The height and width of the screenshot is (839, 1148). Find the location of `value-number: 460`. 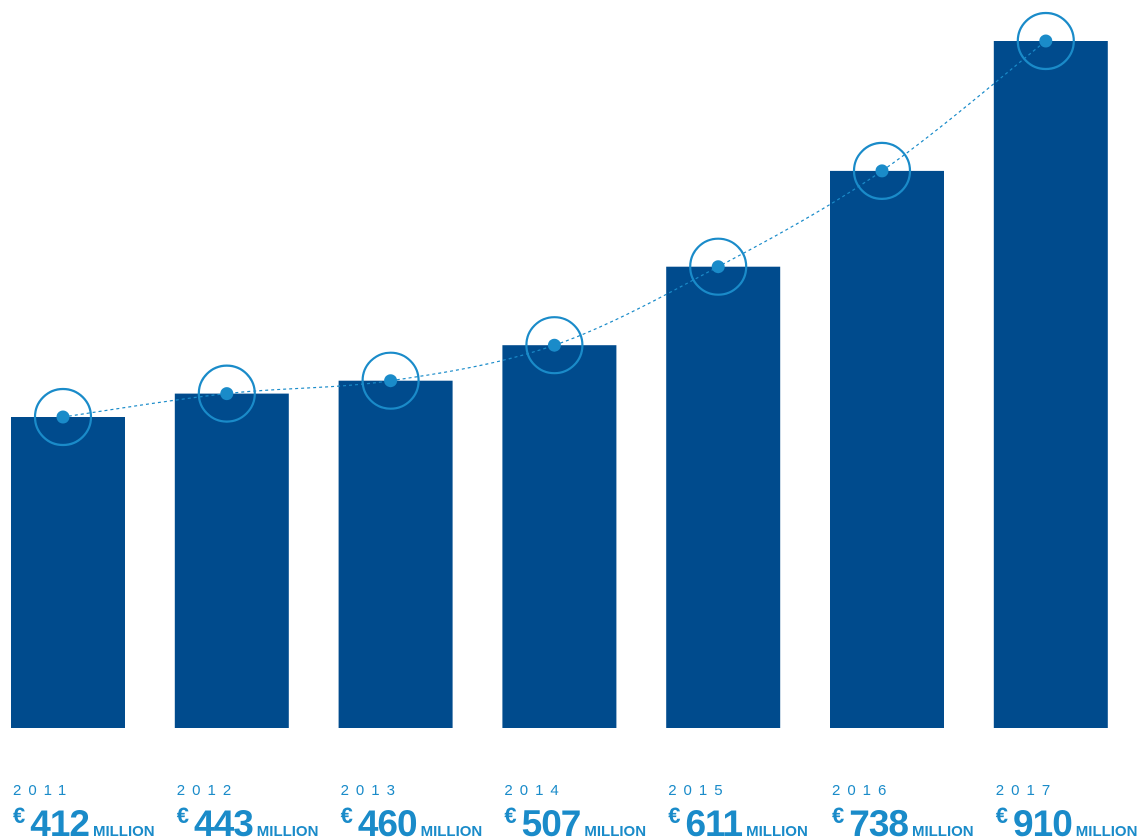

value-number: 460 is located at coordinates (387, 821).